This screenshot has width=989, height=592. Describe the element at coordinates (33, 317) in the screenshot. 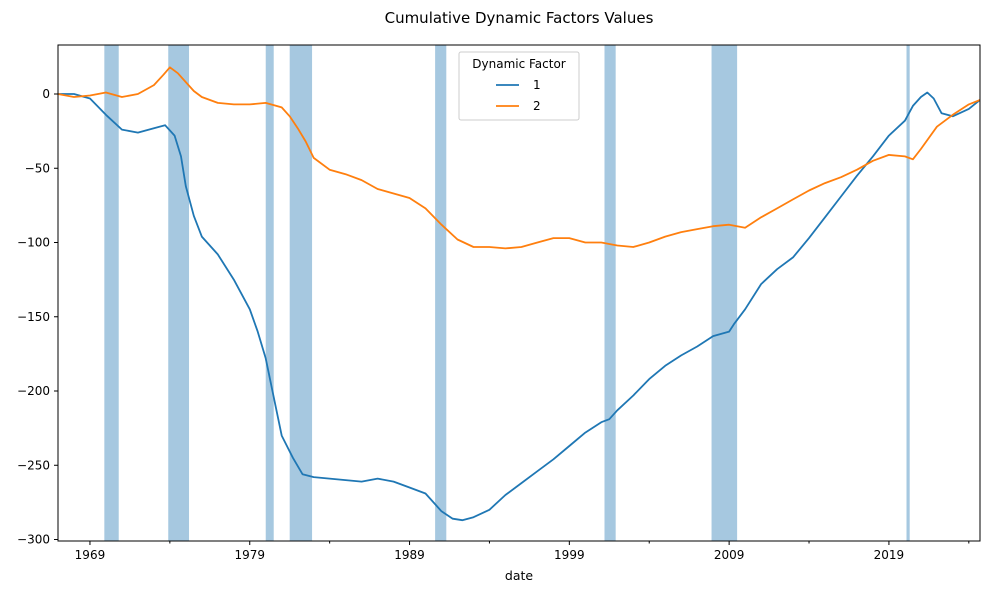

I see `y-tick-label: −150` at that location.